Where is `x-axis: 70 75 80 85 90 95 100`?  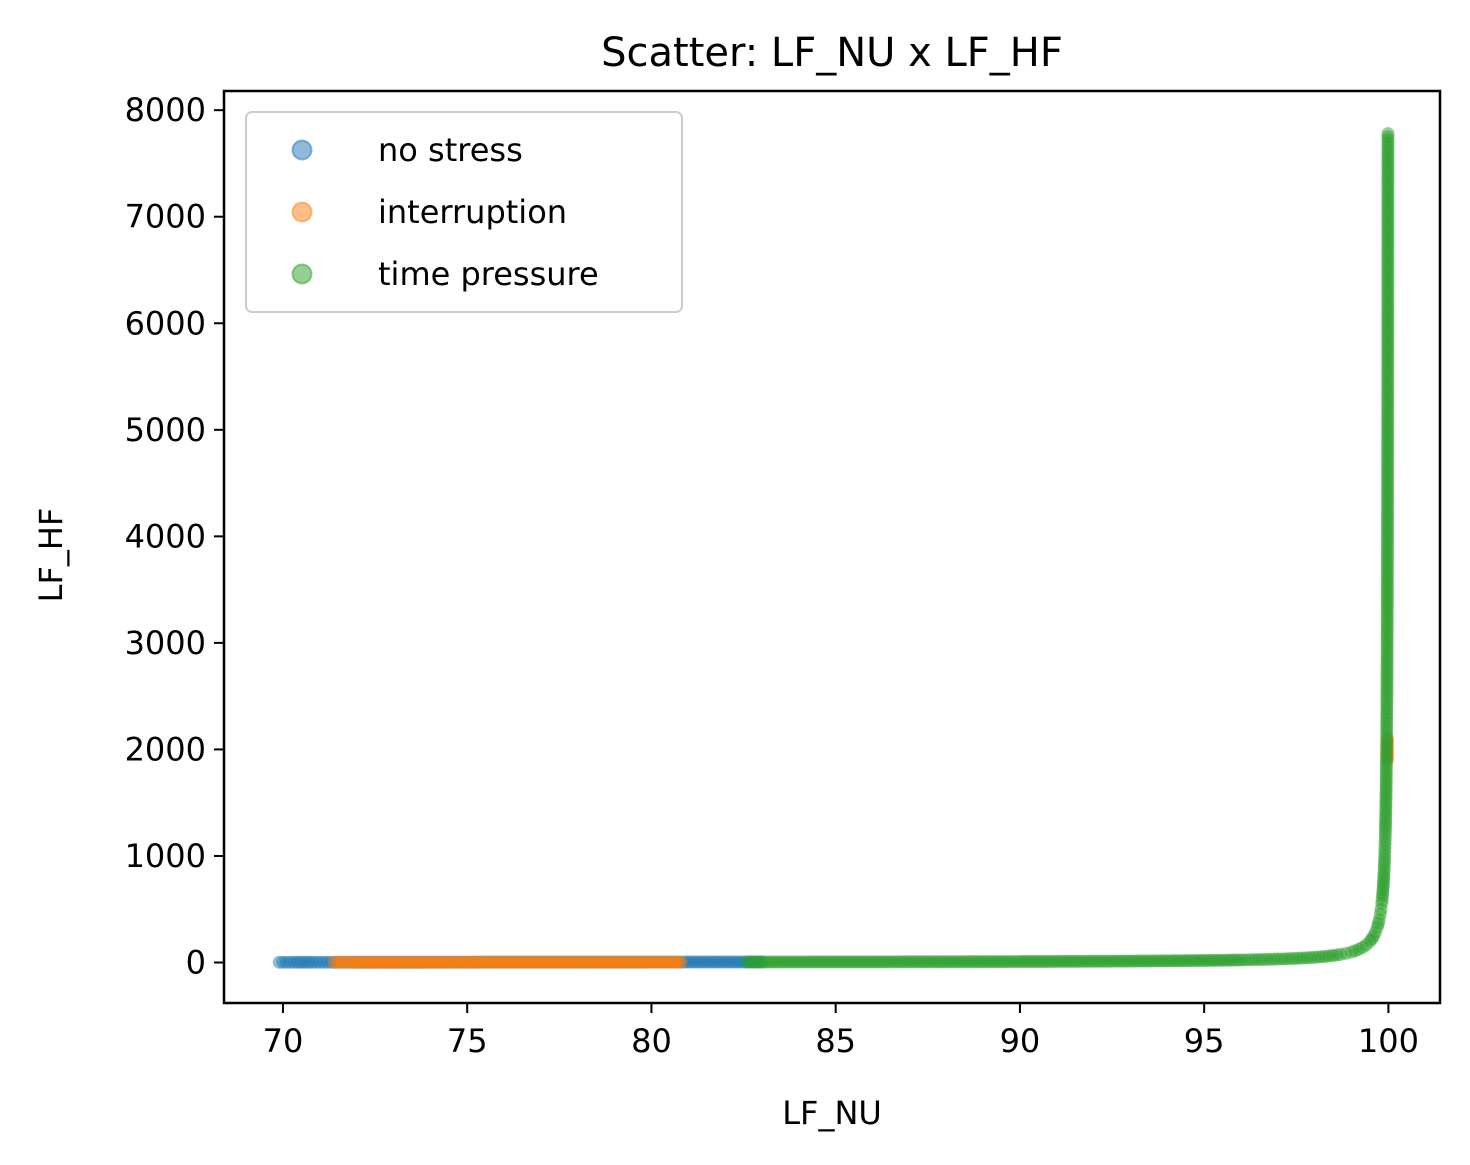 x-axis: 70 75 80 85 90 95 100 is located at coordinates (841, 1031).